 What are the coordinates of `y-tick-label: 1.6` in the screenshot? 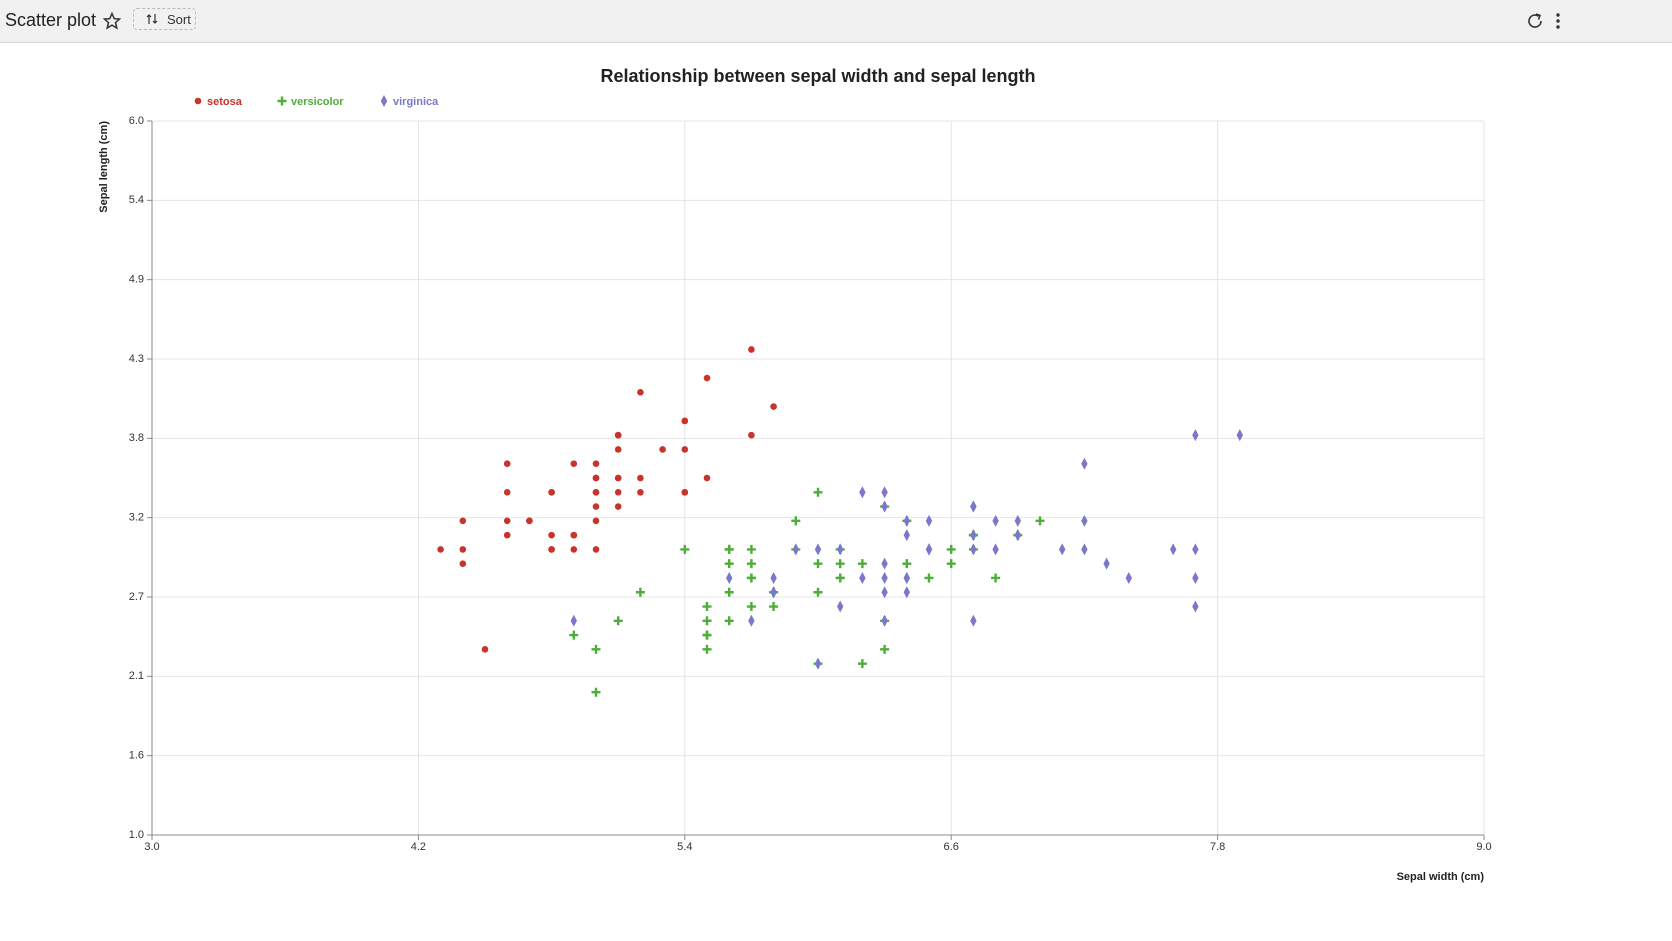 It's located at (136, 756).